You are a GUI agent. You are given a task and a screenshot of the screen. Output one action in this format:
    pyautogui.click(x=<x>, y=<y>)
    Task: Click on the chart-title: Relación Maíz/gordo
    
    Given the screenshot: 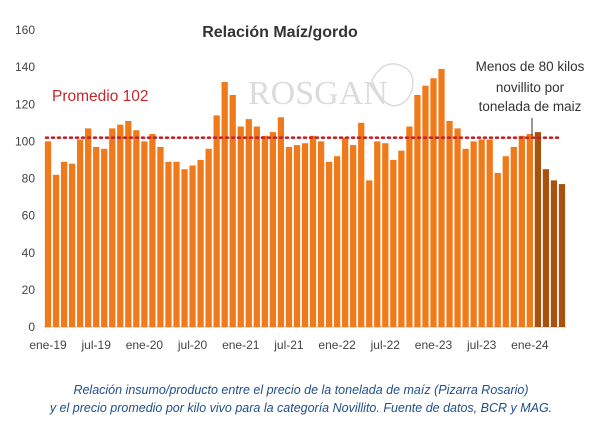 What is the action you would take?
    pyautogui.click(x=280, y=32)
    